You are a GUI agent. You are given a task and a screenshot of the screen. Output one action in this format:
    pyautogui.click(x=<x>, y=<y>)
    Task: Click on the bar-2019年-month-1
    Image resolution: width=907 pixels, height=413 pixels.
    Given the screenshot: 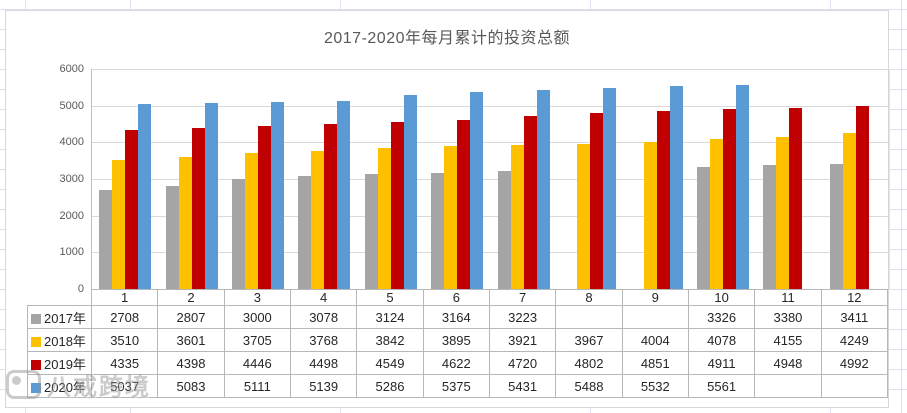 What is the action you would take?
    pyautogui.click(x=132, y=209)
    